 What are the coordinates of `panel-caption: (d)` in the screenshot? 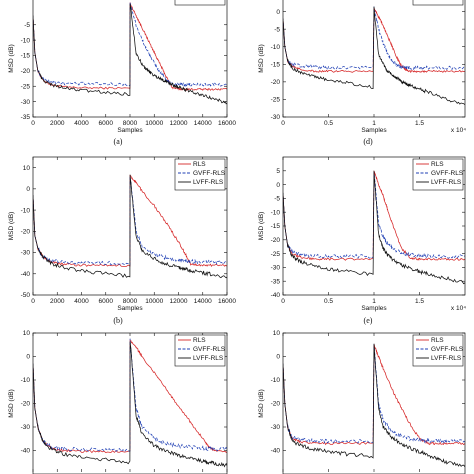 It's located at (368, 141).